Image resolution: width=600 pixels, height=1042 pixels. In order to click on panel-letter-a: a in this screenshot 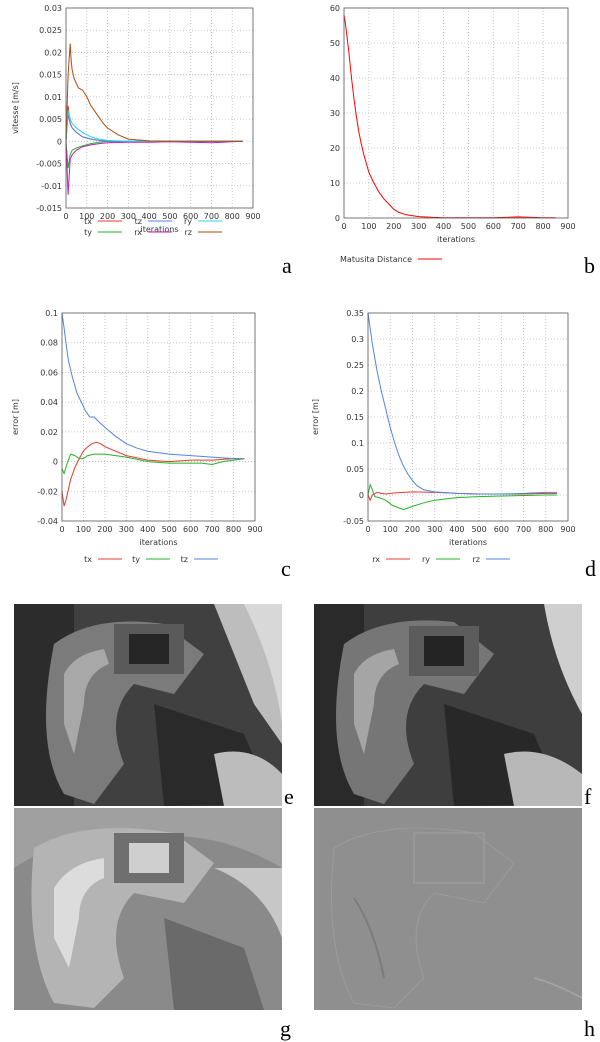, I will do `click(287, 265)`.